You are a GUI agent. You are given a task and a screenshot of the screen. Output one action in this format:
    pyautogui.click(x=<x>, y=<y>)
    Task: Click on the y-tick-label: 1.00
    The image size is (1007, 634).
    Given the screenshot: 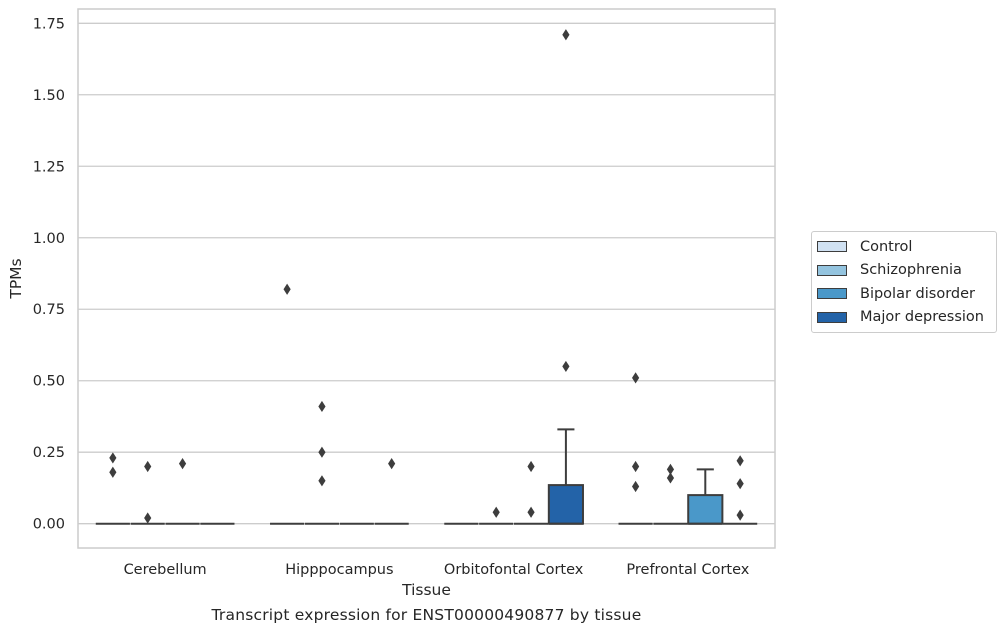 What is the action you would take?
    pyautogui.click(x=49, y=239)
    